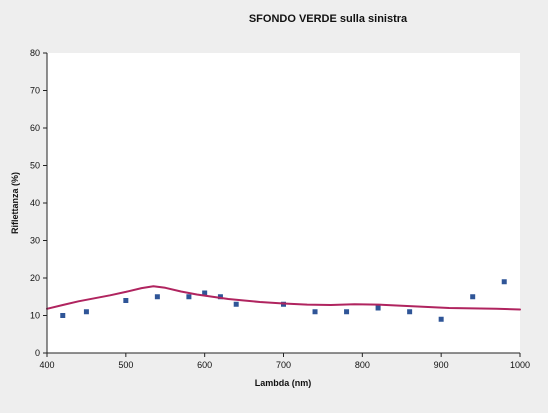  I want to click on x-tick-label: 900, so click(441, 365).